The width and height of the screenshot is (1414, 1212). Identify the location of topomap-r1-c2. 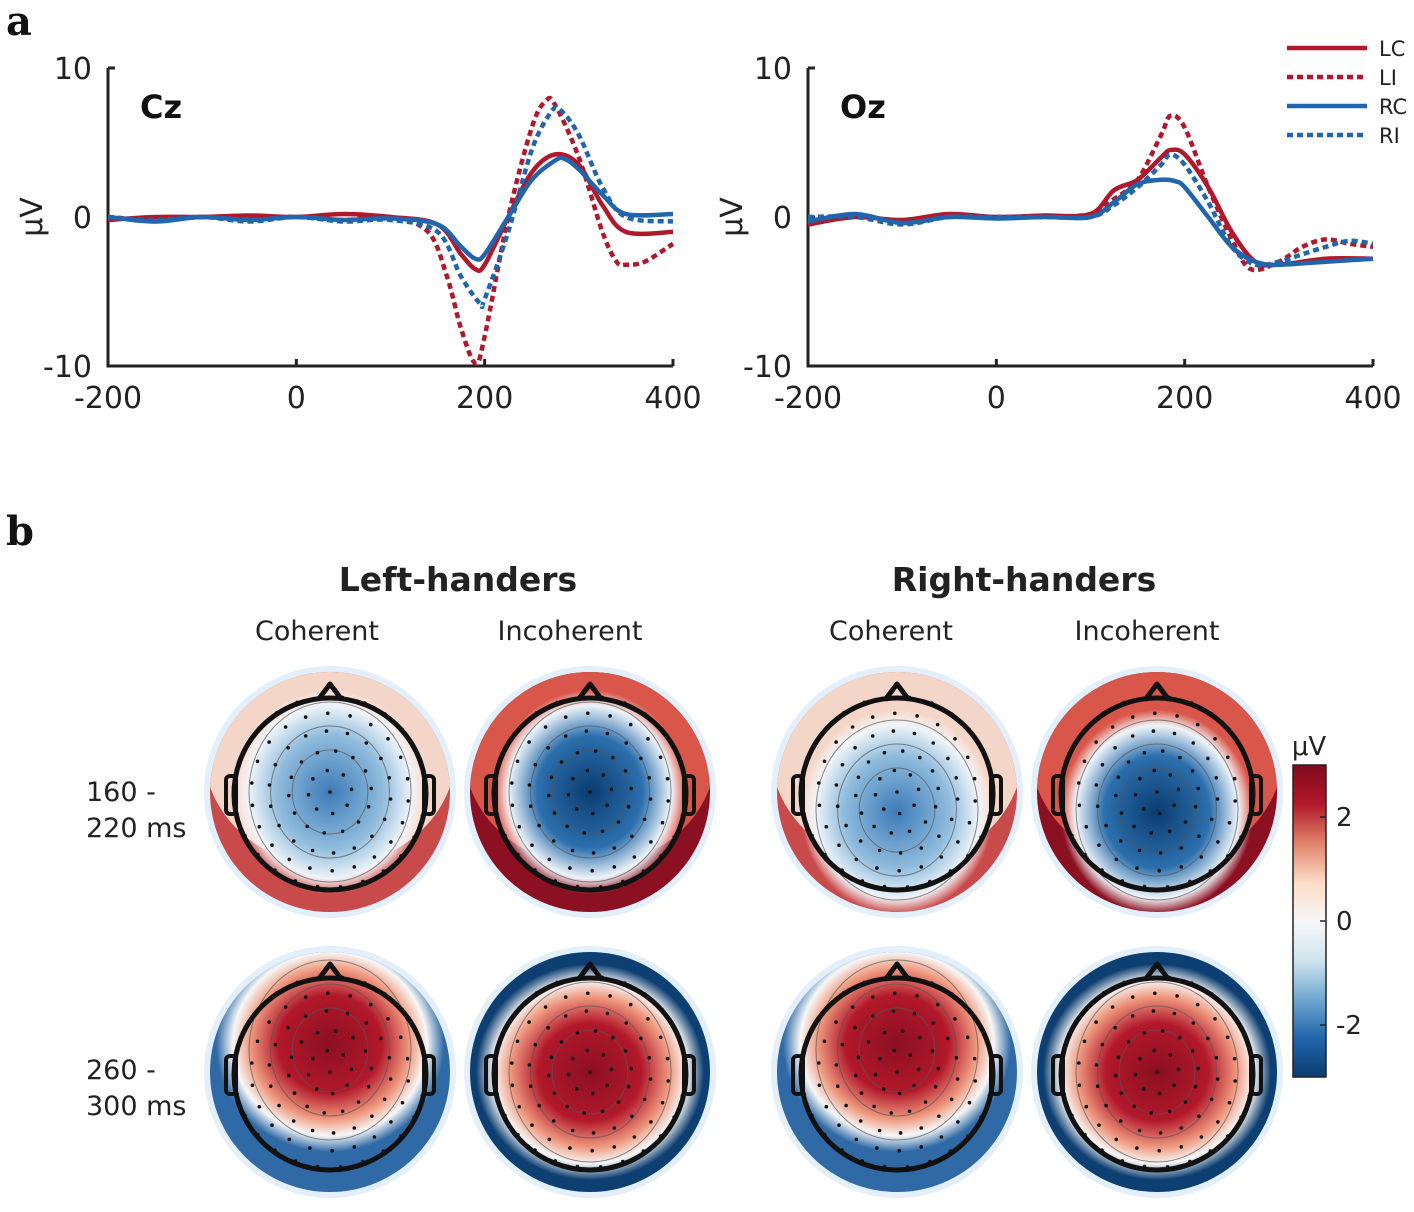
(590, 792).